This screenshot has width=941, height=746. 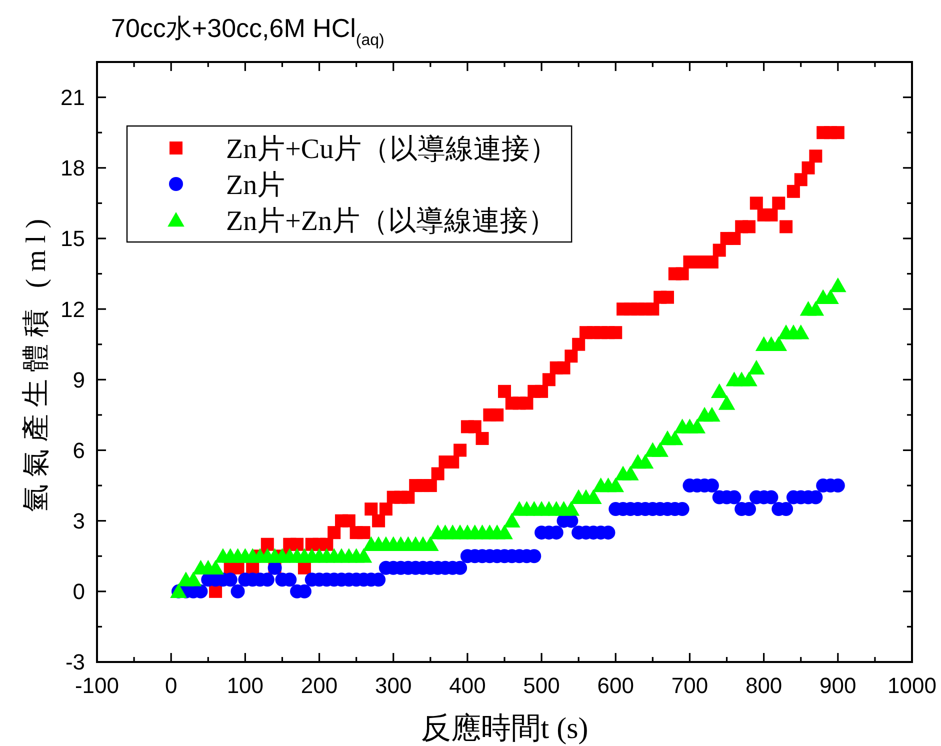 I want to click on x-tick-label: 200, so click(x=319, y=685).